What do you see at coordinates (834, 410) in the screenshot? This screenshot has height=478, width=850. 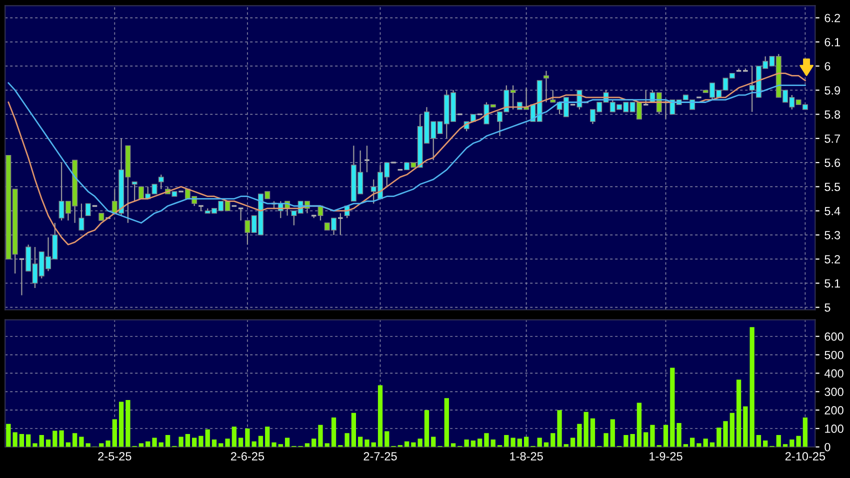 I see `y-tick-label: 200` at bounding box center [834, 410].